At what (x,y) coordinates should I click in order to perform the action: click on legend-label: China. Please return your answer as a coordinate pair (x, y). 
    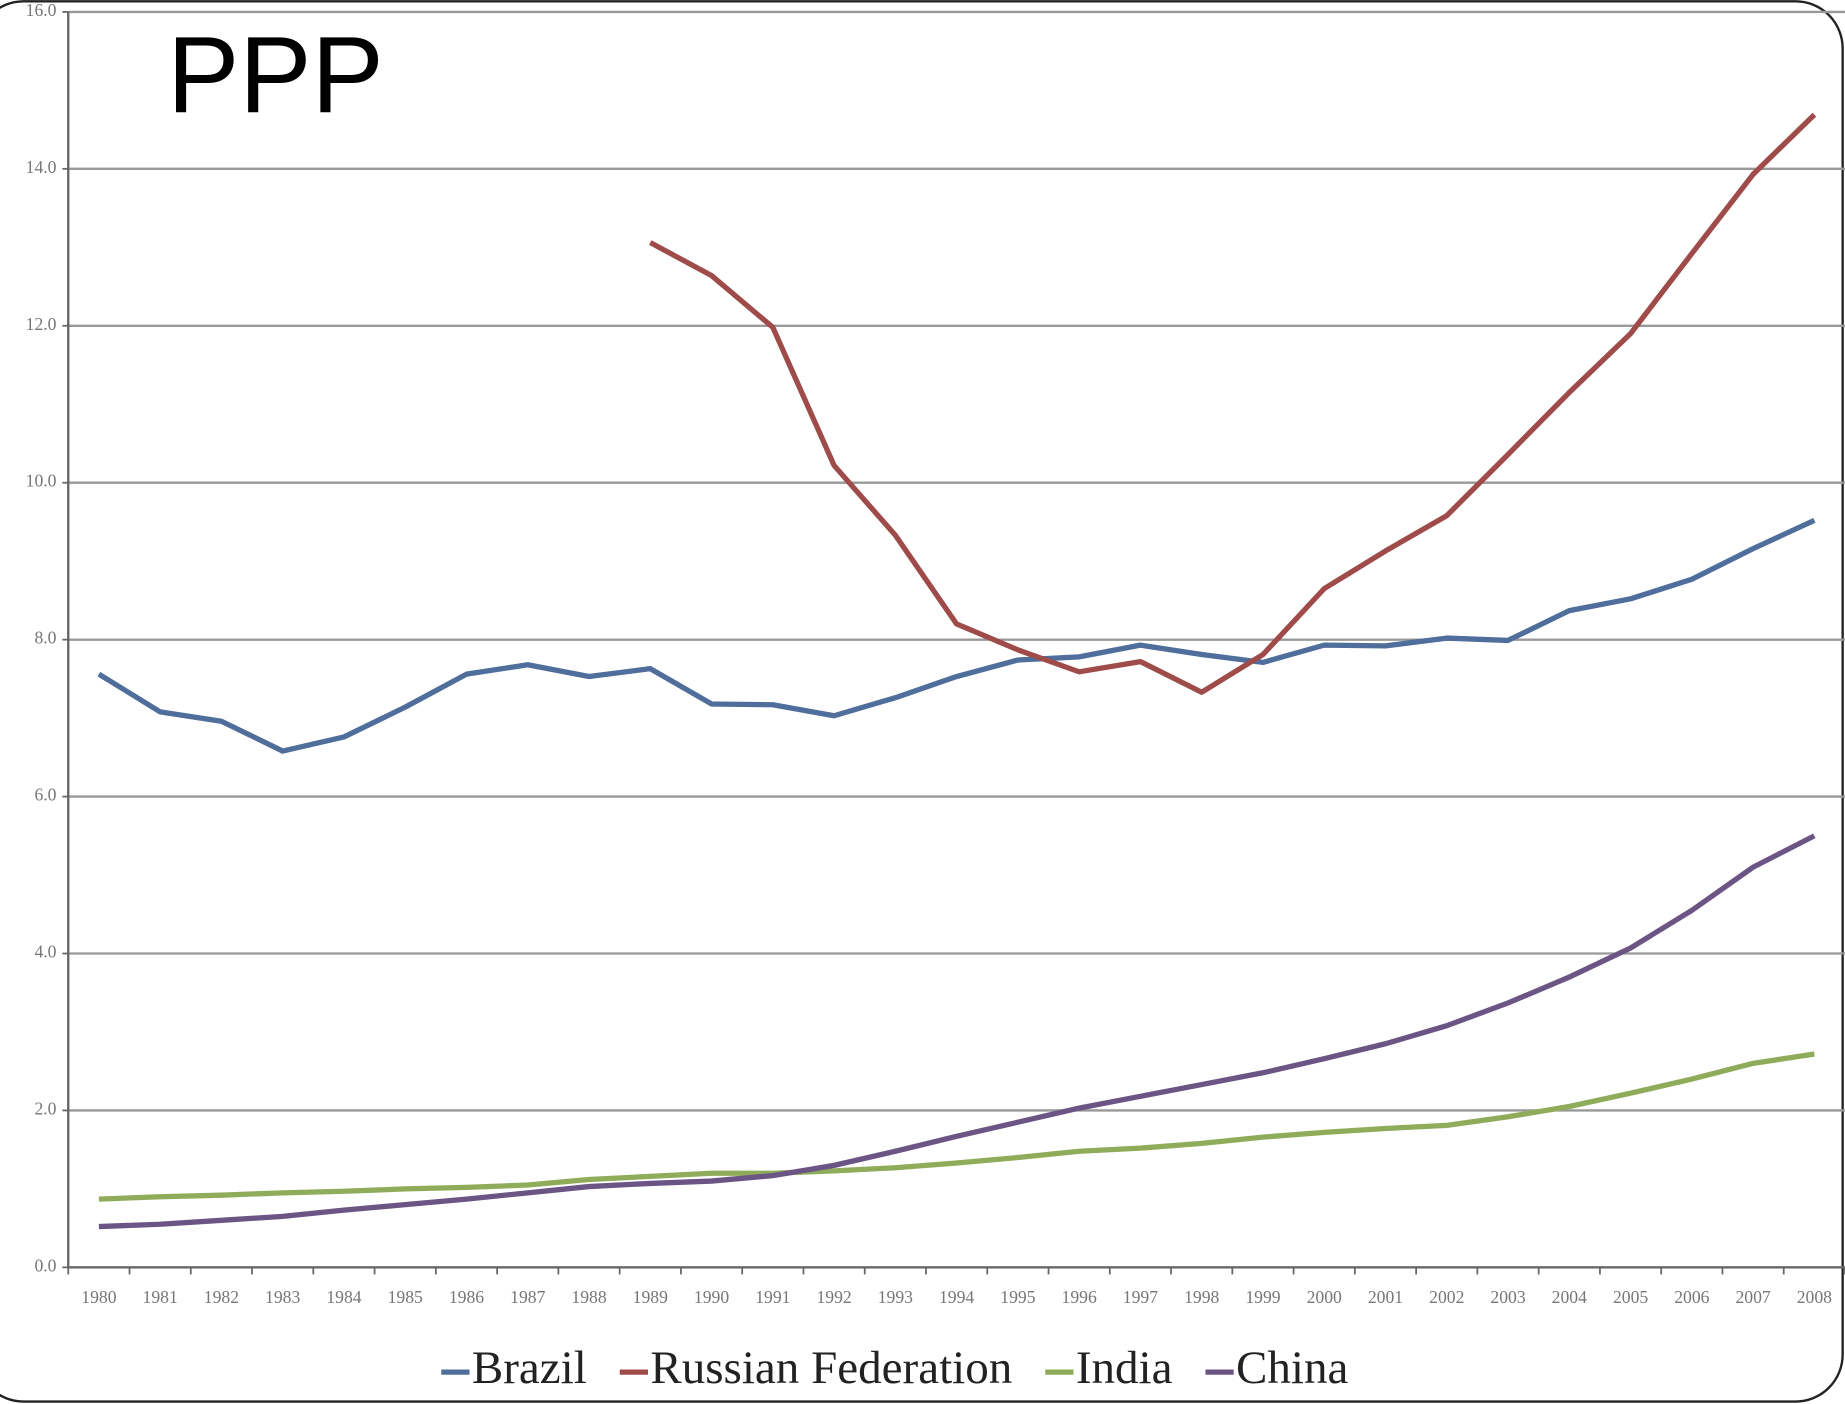
    Looking at the image, I should click on (1292, 1368).